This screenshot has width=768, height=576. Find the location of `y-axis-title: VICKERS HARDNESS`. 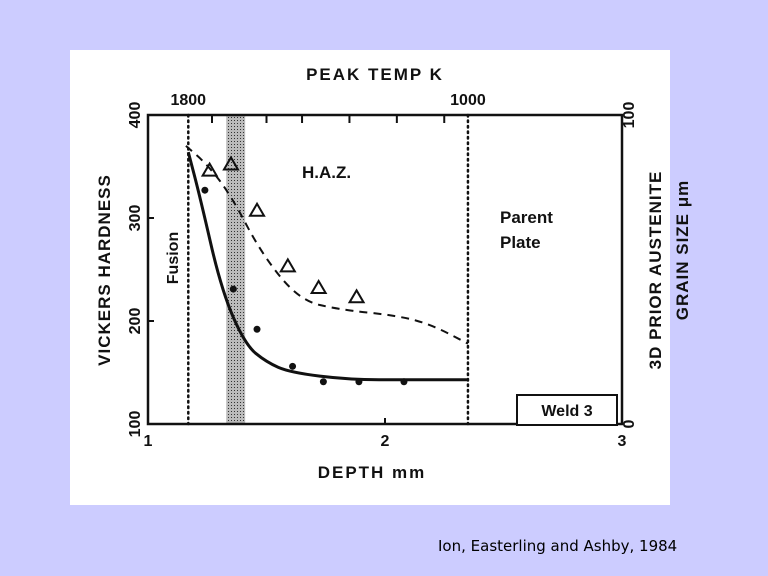

y-axis-title: VICKERS HARDNESS is located at coordinates (104, 270).